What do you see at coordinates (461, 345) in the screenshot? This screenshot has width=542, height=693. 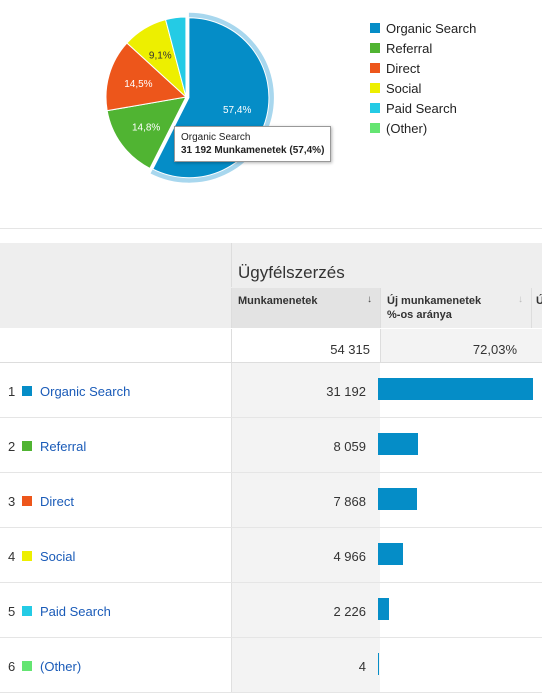 I see `total-new-sessions-cell: 72,03%` at bounding box center [461, 345].